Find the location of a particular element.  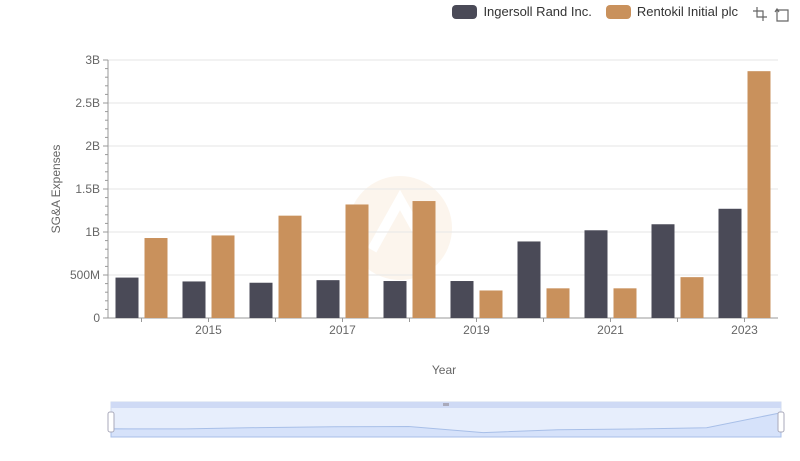

bar-ingersoll-2014 is located at coordinates (127, 297).